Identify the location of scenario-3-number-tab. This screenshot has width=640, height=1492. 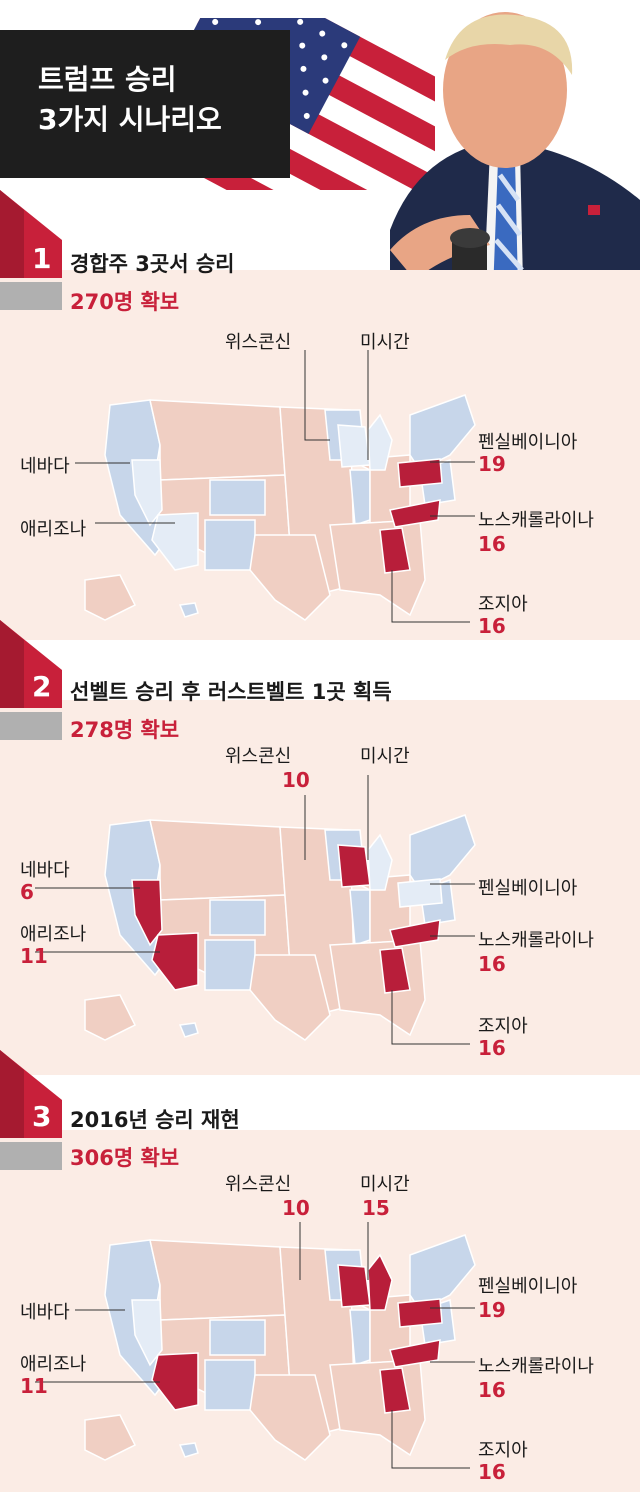
(31, 1094).